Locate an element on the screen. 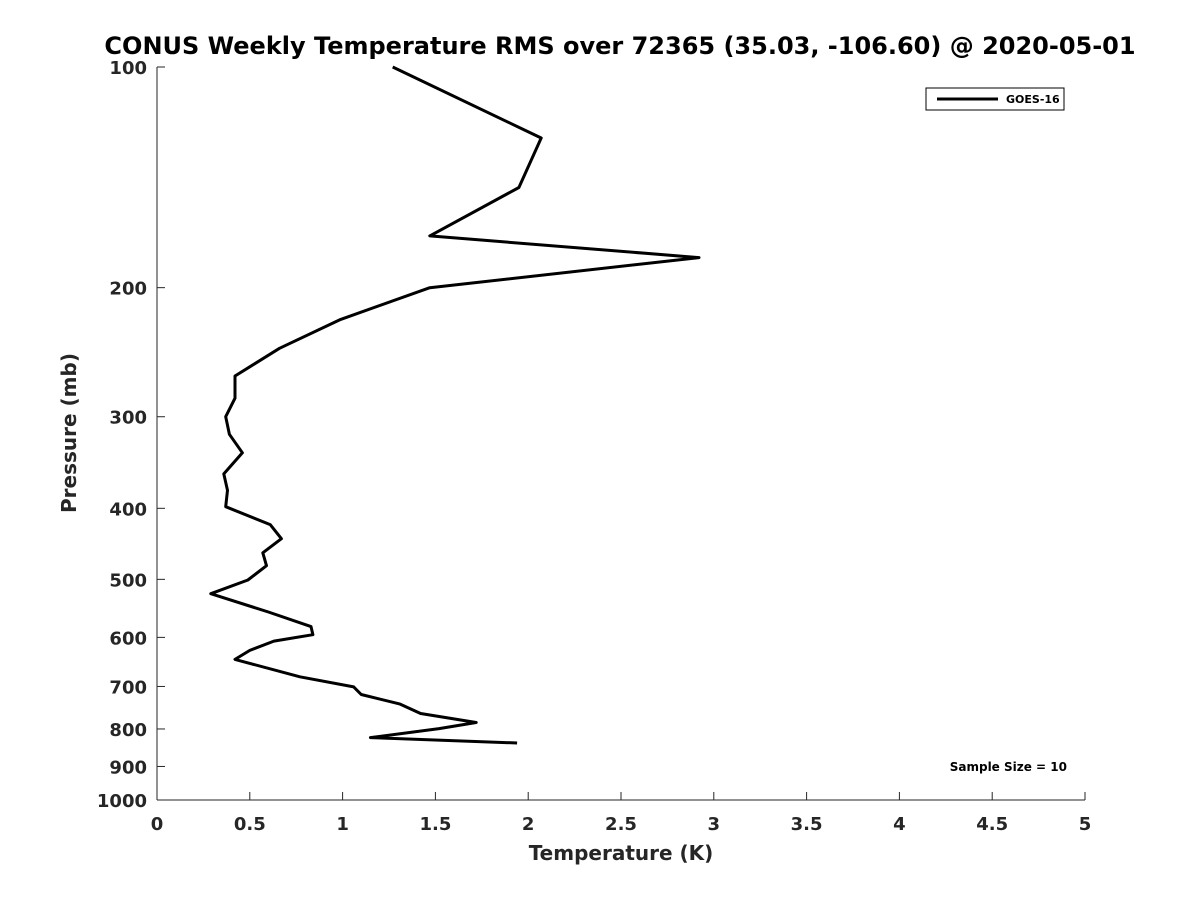 This screenshot has width=1200, height=900. y-tick-label: 600 is located at coordinates (128, 638).